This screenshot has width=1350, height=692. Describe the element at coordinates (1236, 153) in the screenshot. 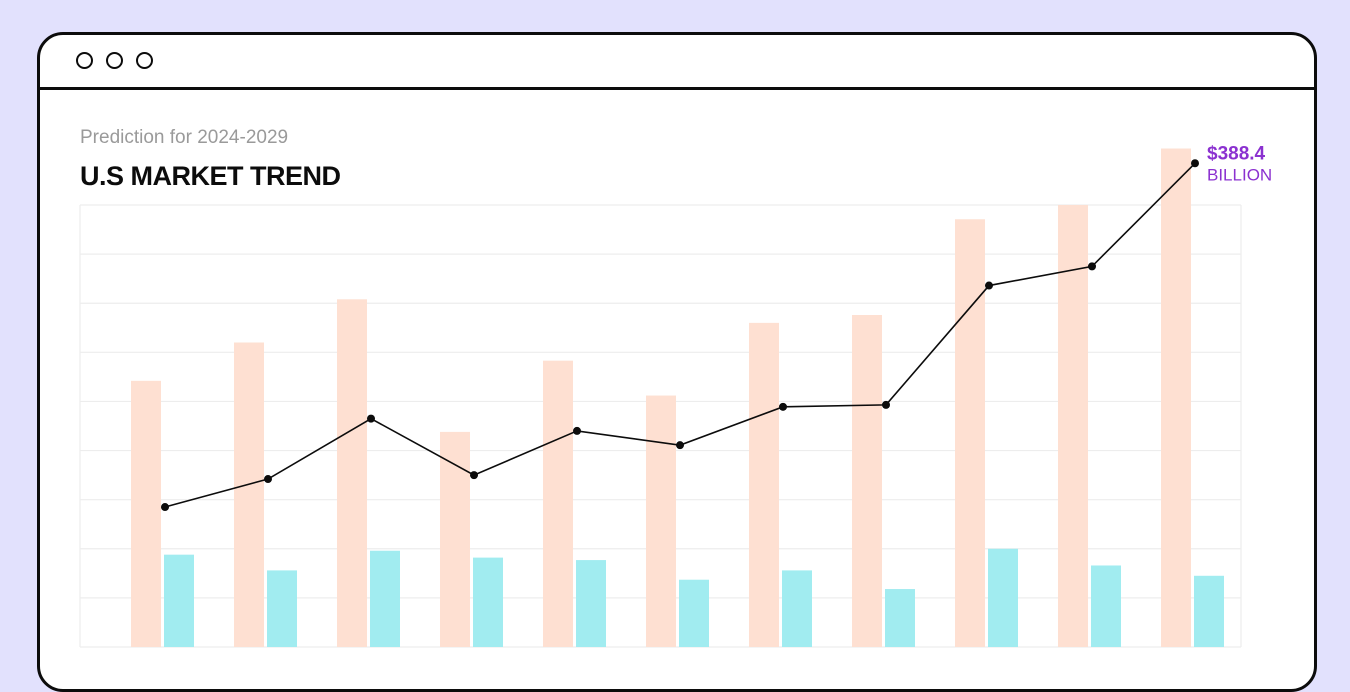

I see `annotation-value: $388.4` at that location.